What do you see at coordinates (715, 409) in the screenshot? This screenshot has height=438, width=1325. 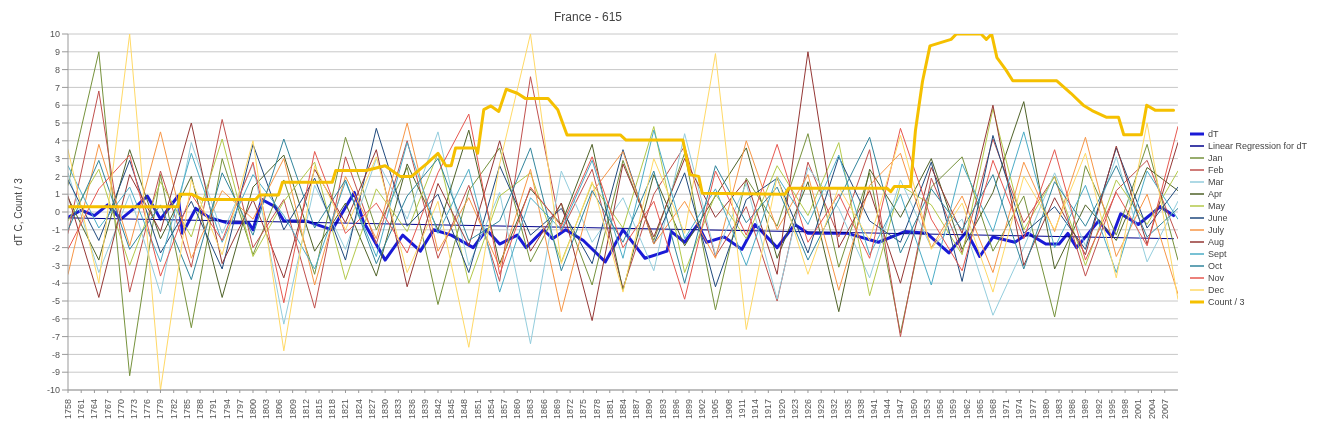 I see `x-tick-label: 1905` at bounding box center [715, 409].